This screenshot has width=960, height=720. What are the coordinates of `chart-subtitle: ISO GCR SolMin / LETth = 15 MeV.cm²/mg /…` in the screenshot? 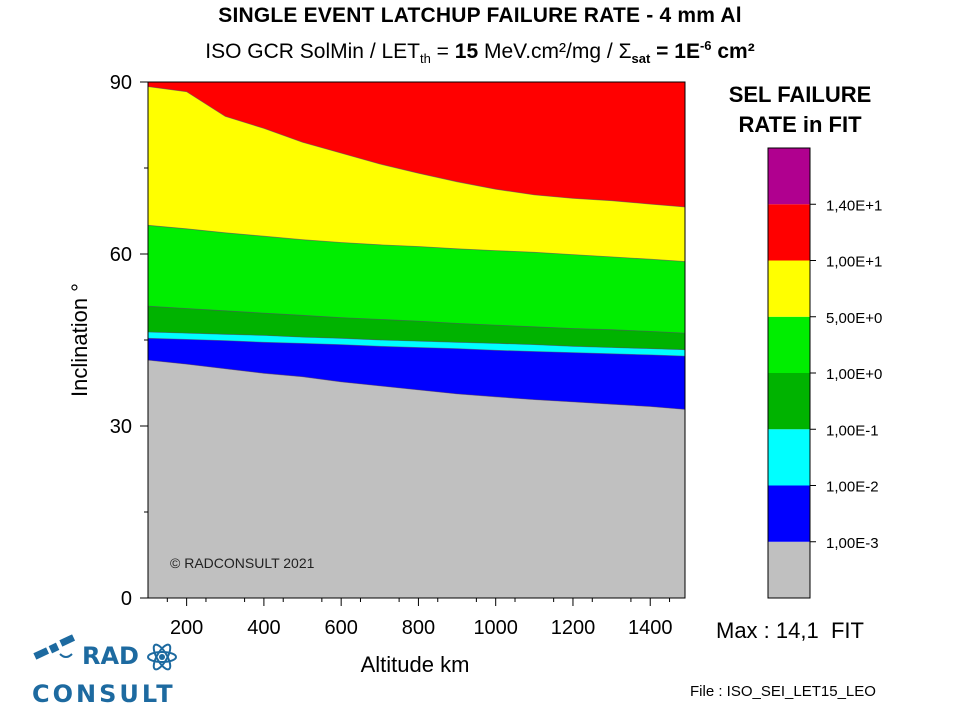 It's located at (480, 52).